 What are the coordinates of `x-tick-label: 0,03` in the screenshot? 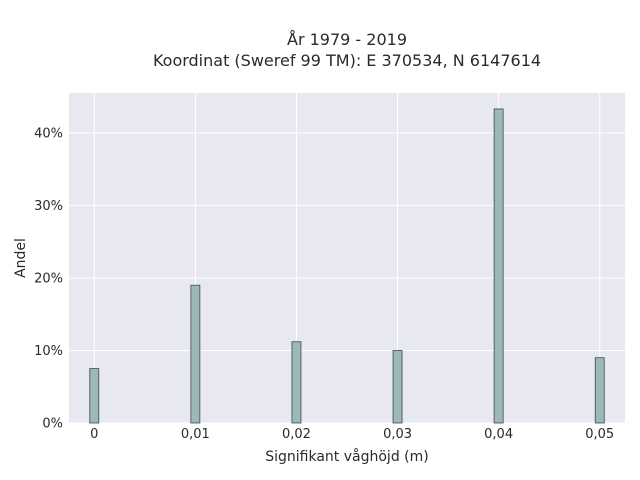 It's located at (397, 434).